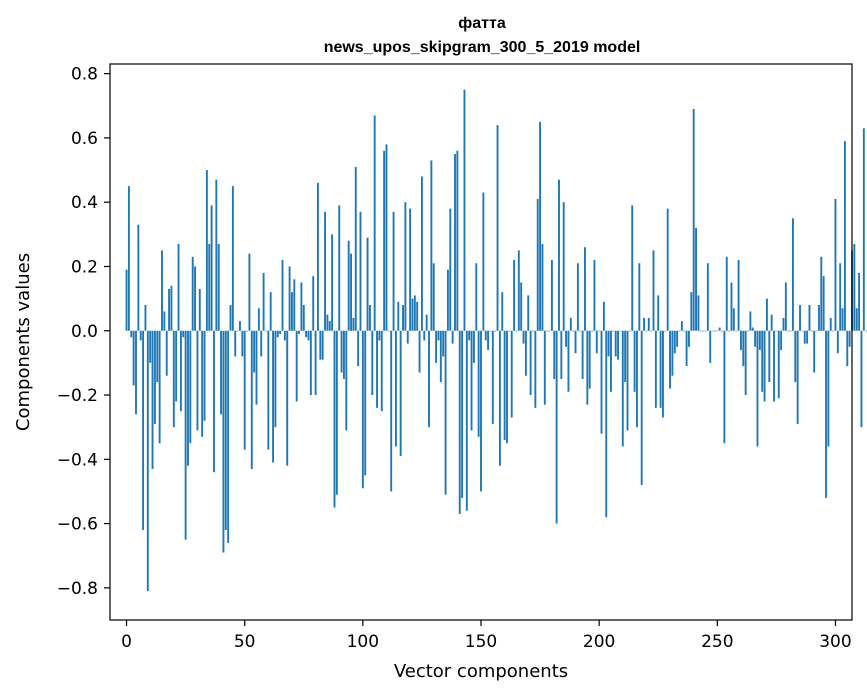 Image resolution: width=867 pixels, height=700 pixels. Describe the element at coordinates (77, 589) in the screenshot. I see `y-tick-label: −0.8` at that location.